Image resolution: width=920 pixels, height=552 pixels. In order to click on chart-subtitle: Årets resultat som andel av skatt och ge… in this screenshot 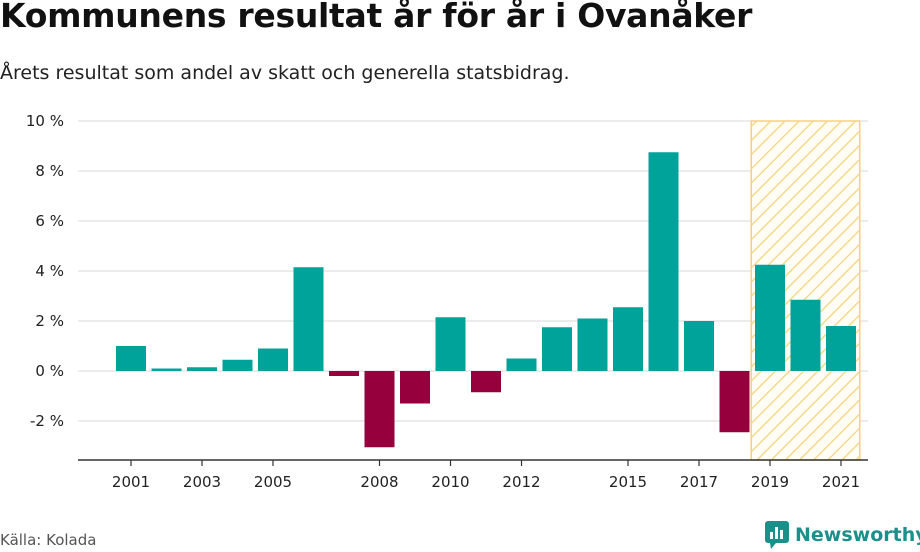, I will do `click(285, 73)`.